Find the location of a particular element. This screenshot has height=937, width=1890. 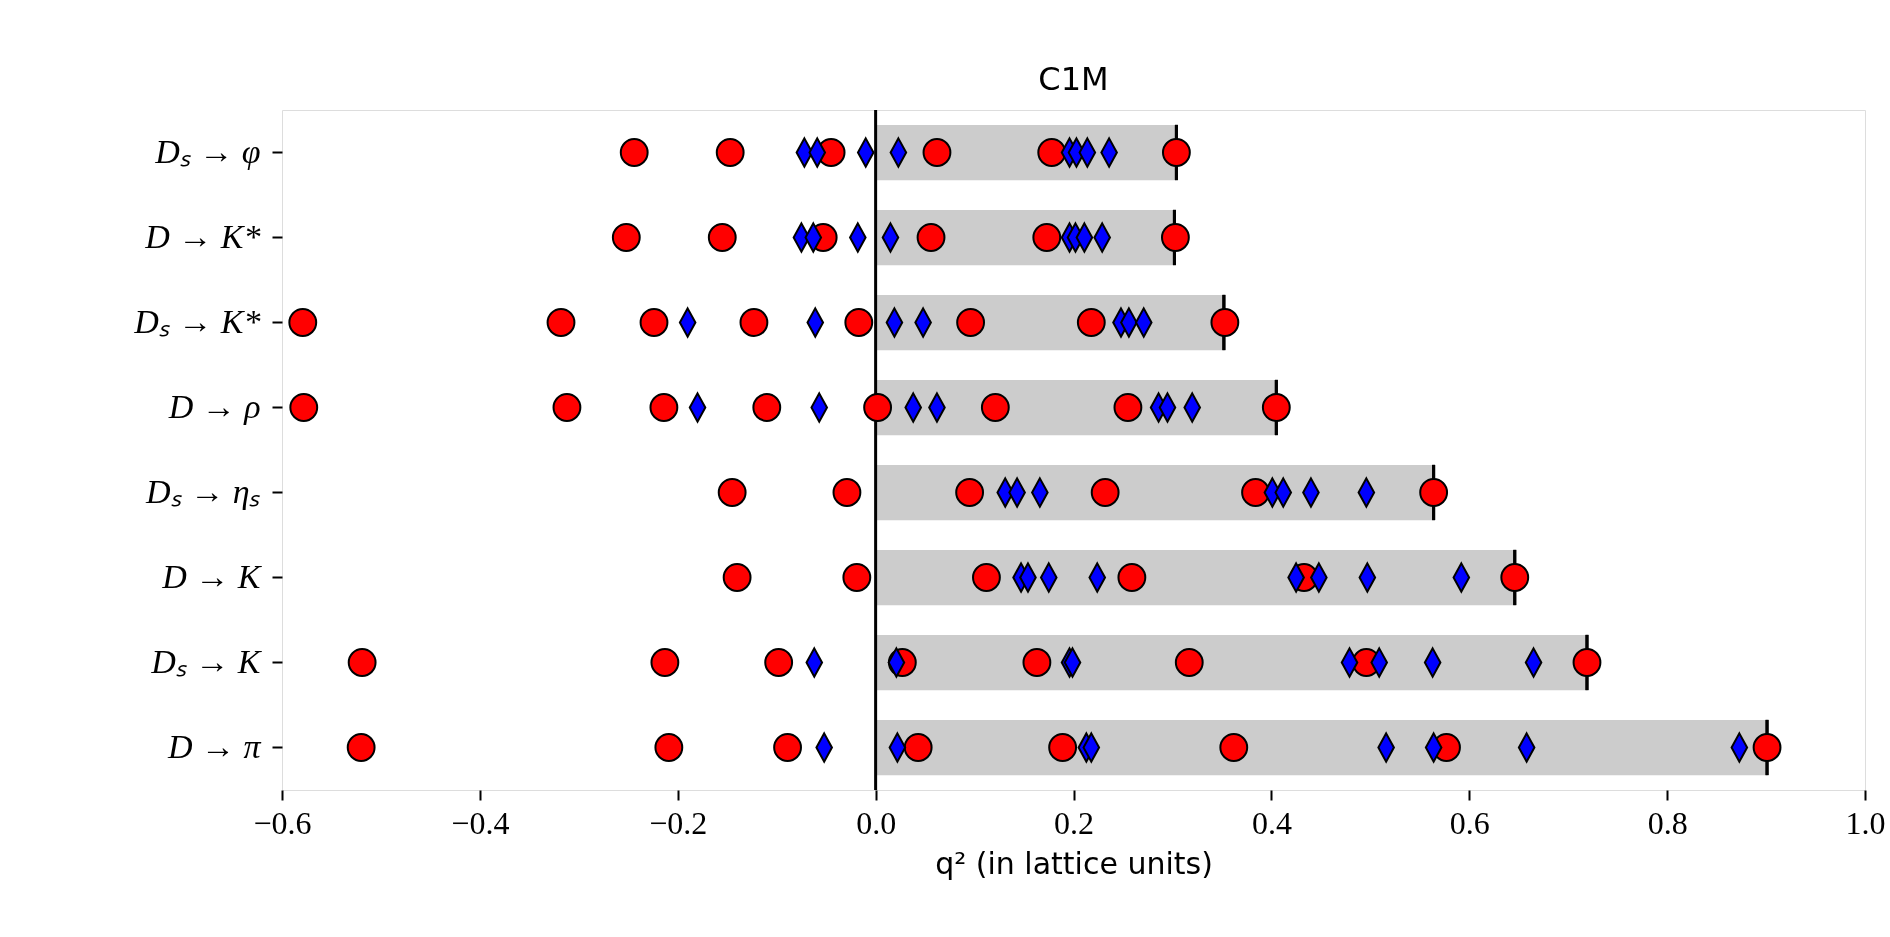

x-tick-label: 0.8 is located at coordinates (1667, 822).